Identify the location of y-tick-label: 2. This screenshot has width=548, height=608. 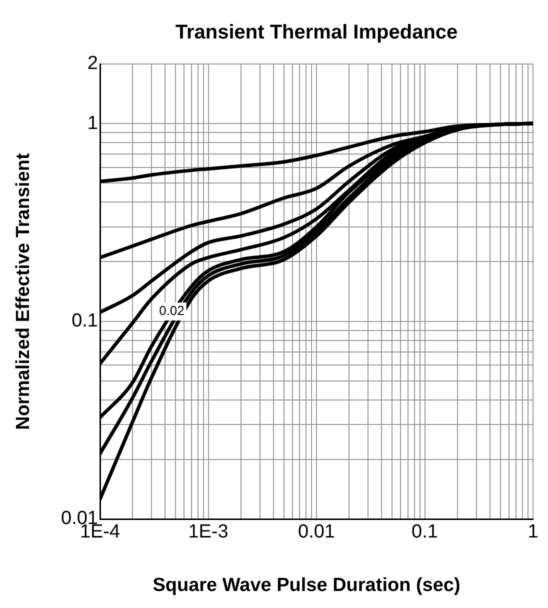
(92, 63).